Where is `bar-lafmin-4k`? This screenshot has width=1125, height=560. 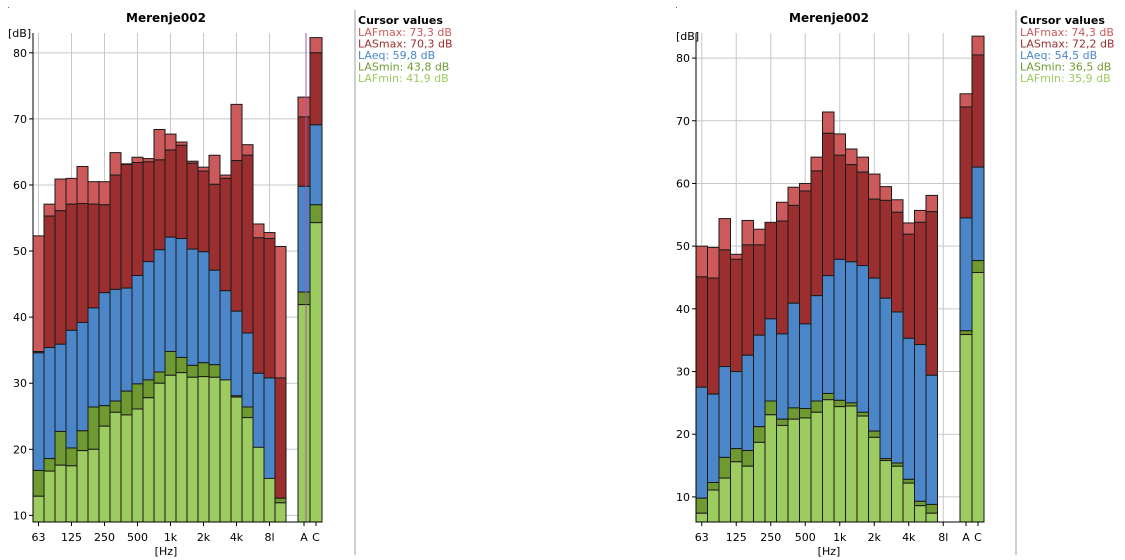
bar-lafmin-4k is located at coordinates (247, 470).